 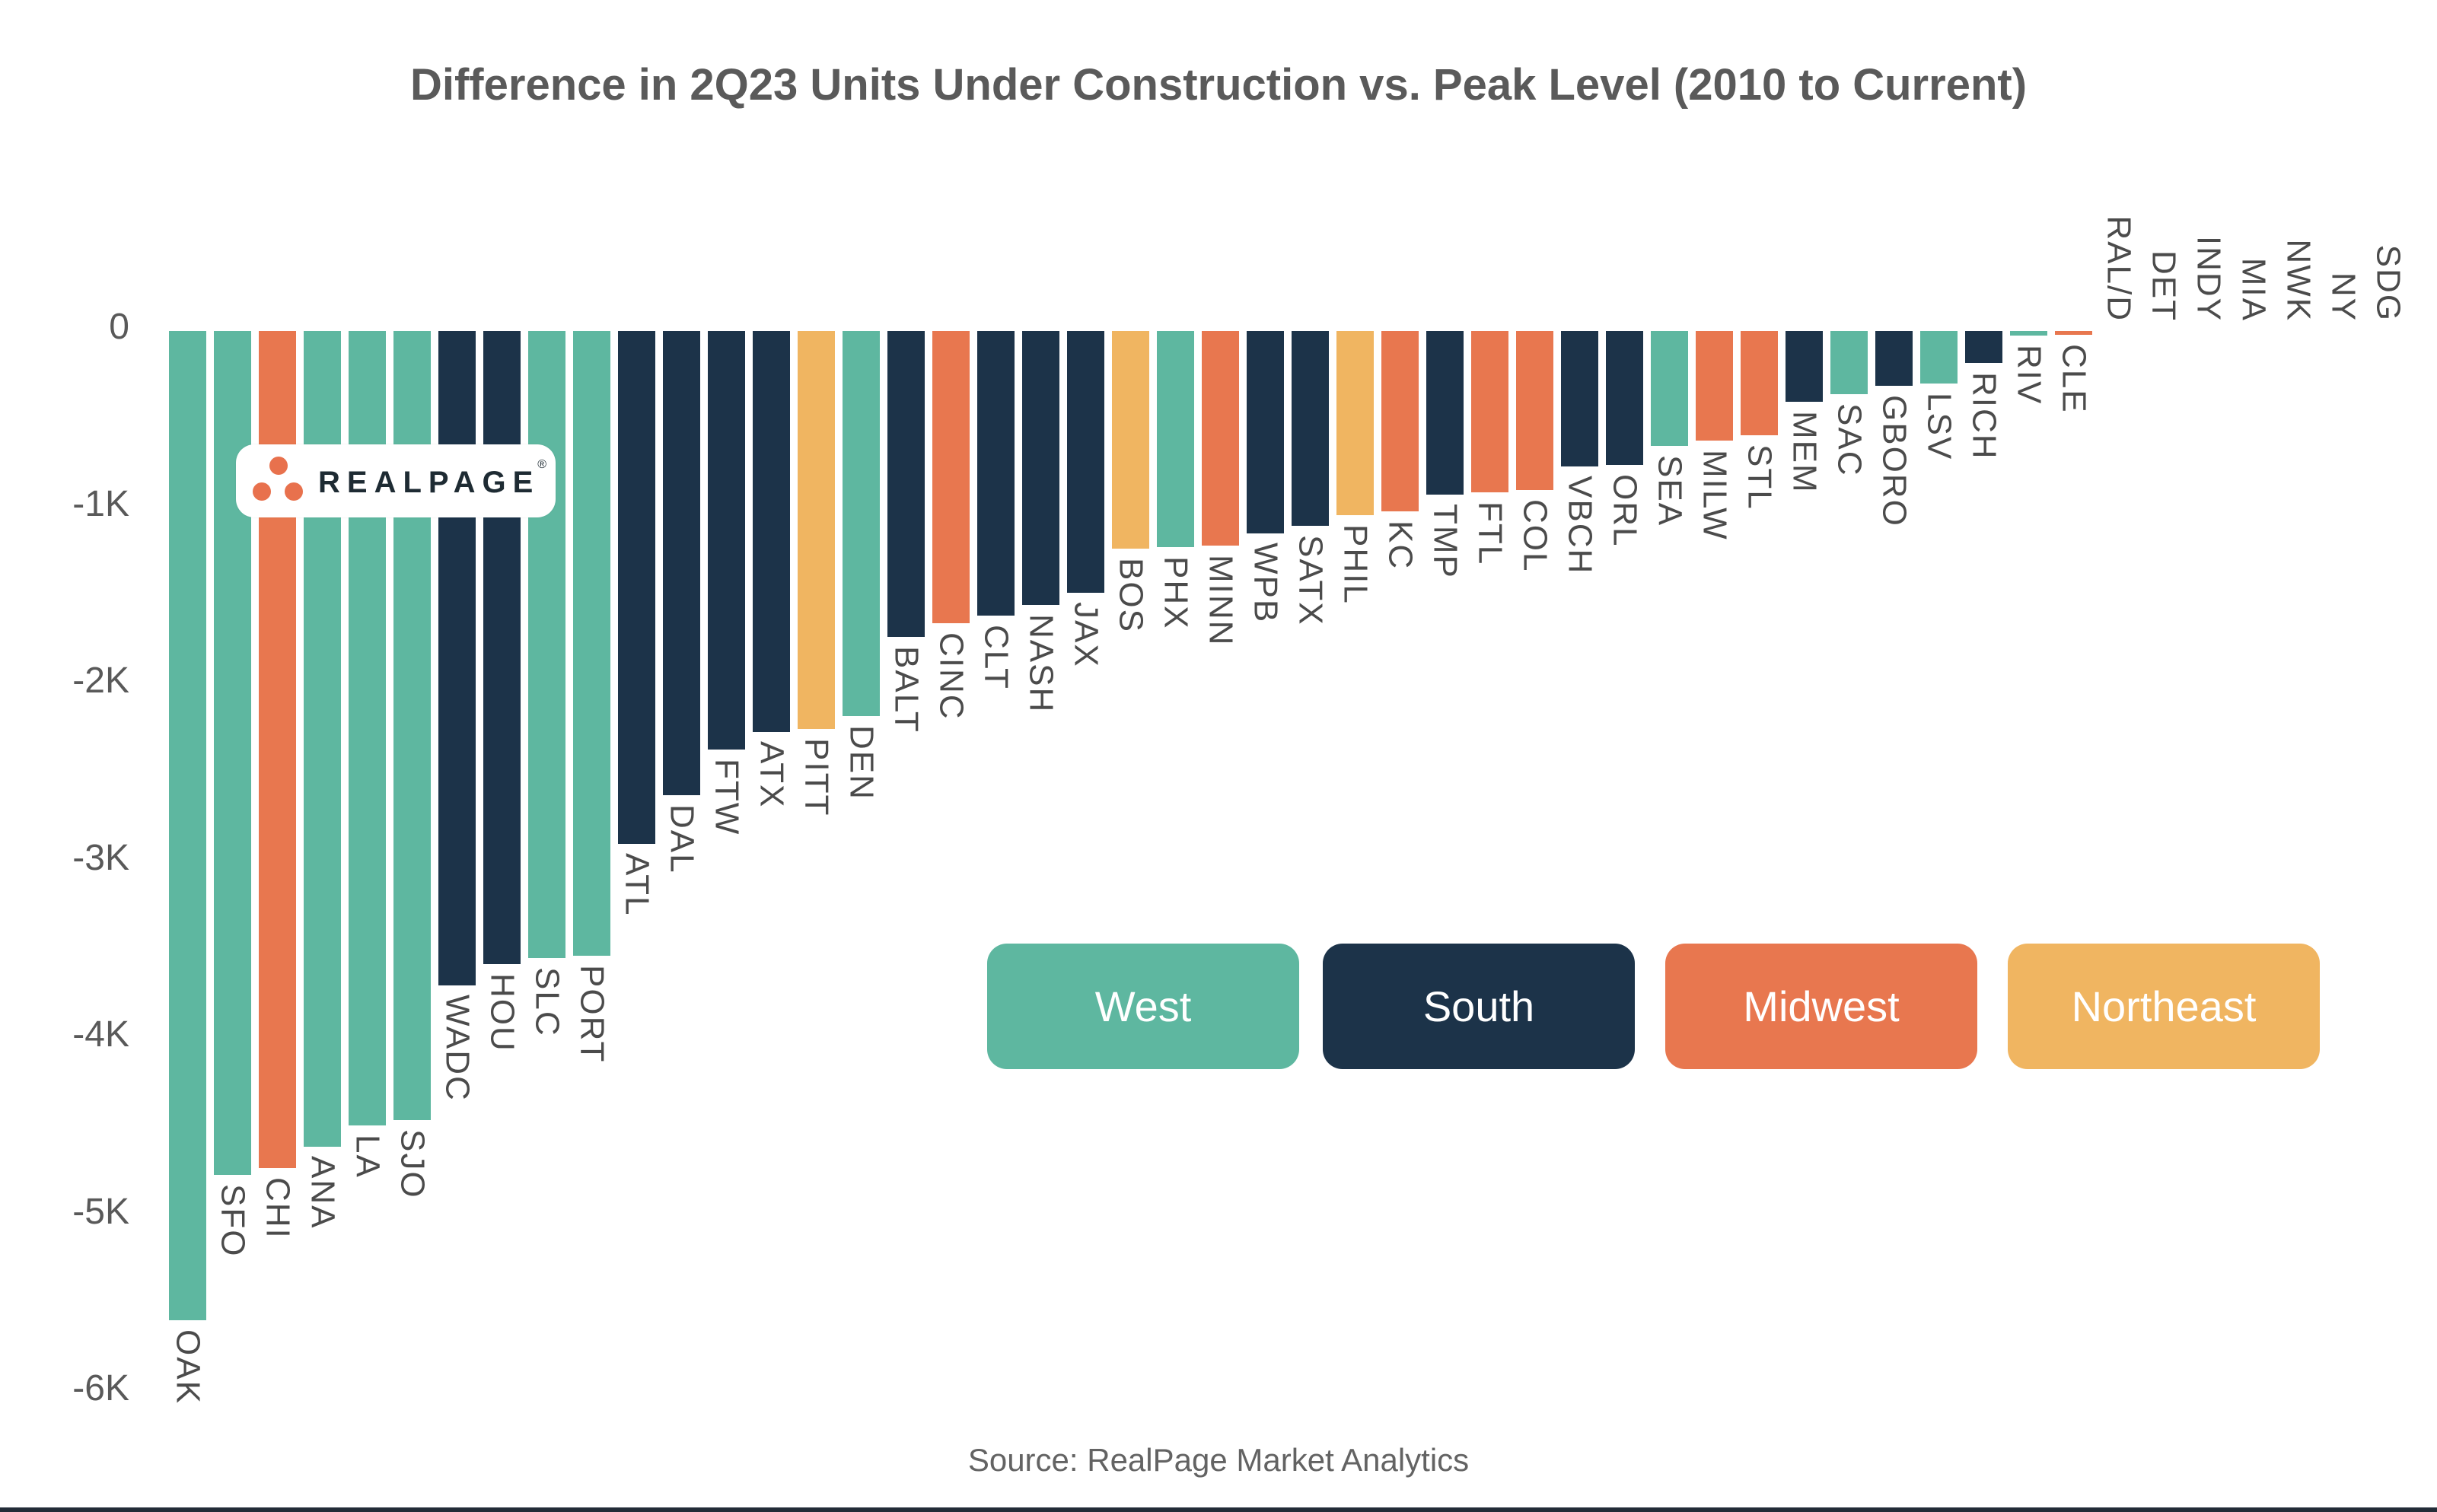 I want to click on bar-label-SFO: SFO, so click(x=233, y=1221).